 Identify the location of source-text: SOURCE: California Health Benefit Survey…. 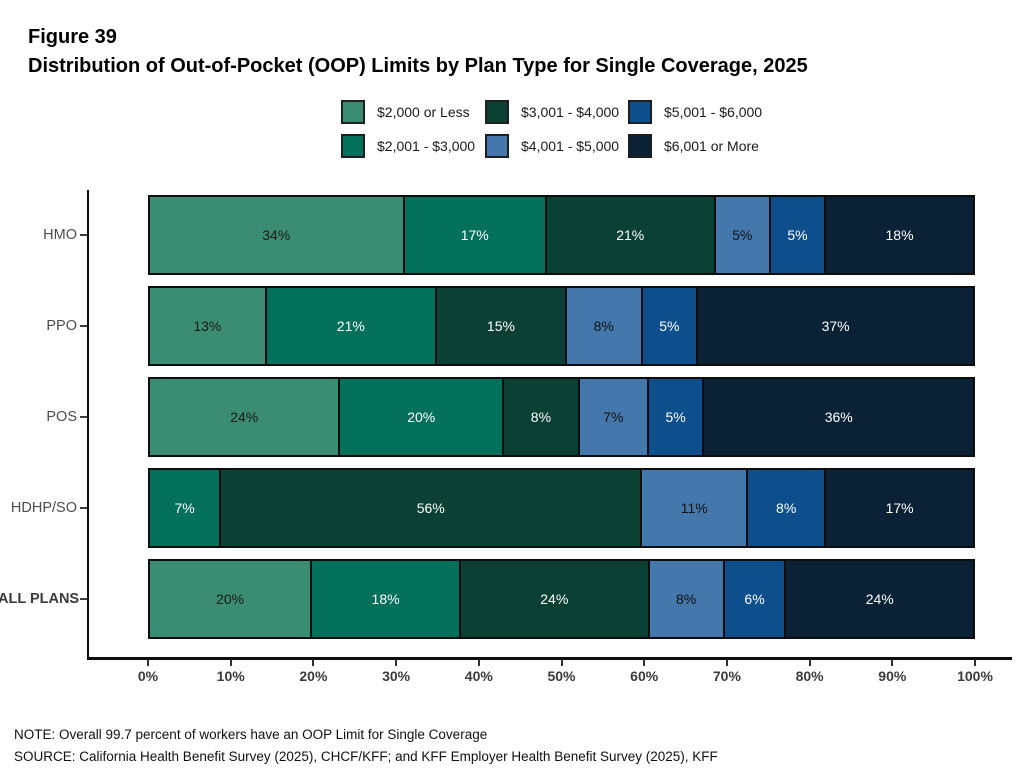
(366, 756).